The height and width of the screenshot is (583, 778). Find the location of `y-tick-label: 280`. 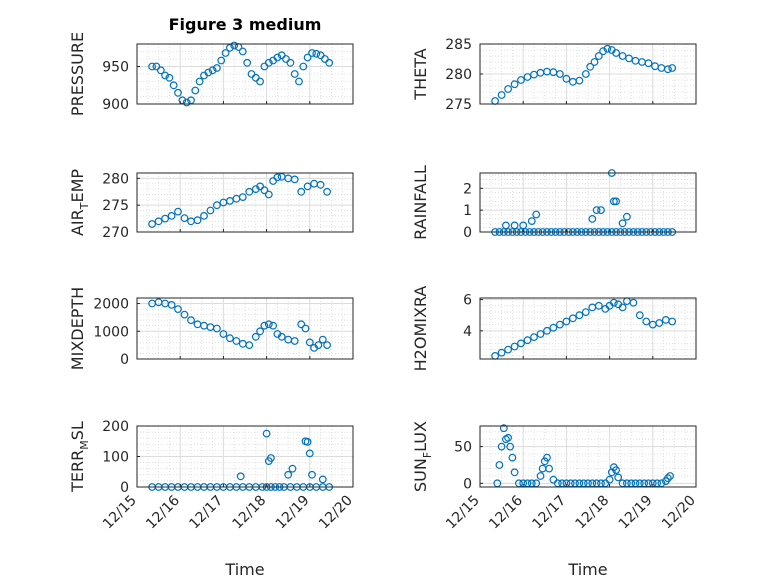

y-tick-label: 280 is located at coordinates (458, 75).